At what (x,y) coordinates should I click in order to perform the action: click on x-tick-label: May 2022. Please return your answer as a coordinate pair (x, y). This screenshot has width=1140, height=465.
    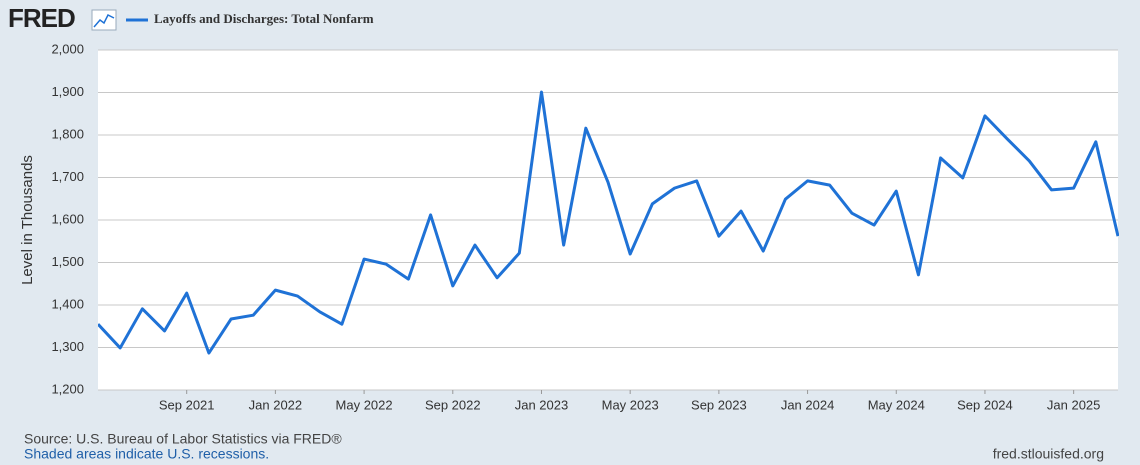
    Looking at the image, I should click on (364, 404).